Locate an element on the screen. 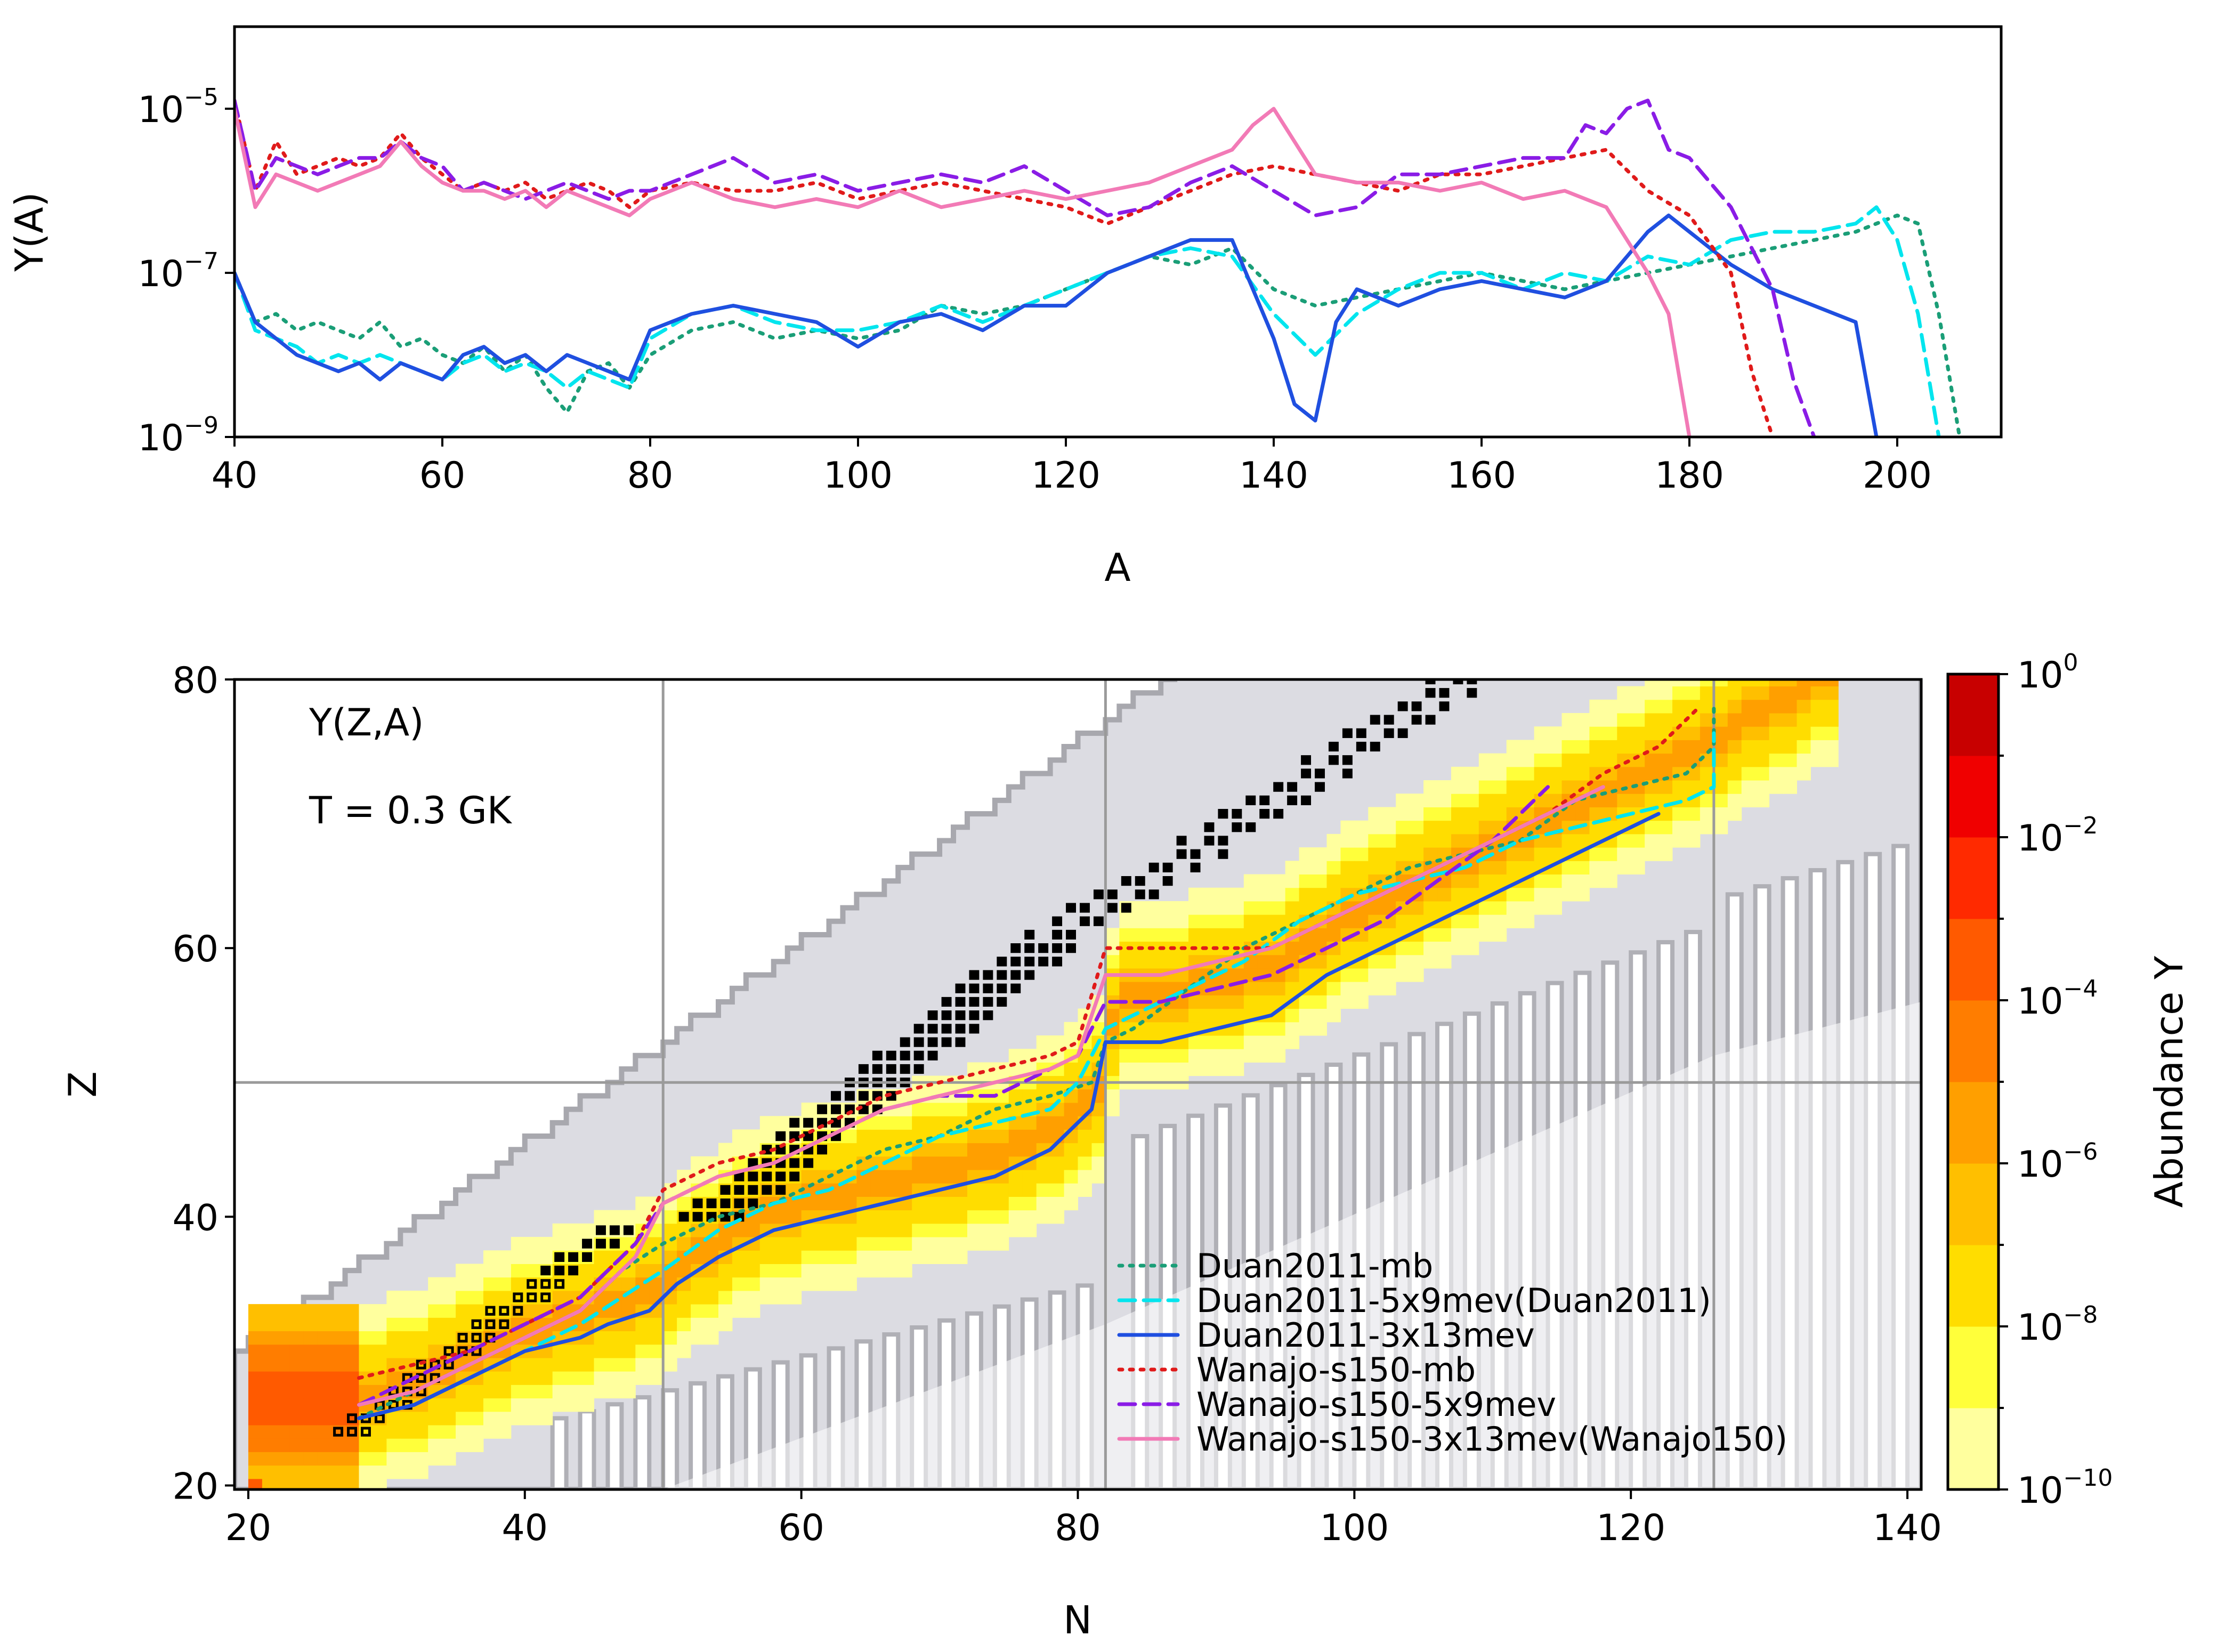 This screenshot has width=2217, height=1652. top-x-tick-label: 40 is located at coordinates (235, 476).